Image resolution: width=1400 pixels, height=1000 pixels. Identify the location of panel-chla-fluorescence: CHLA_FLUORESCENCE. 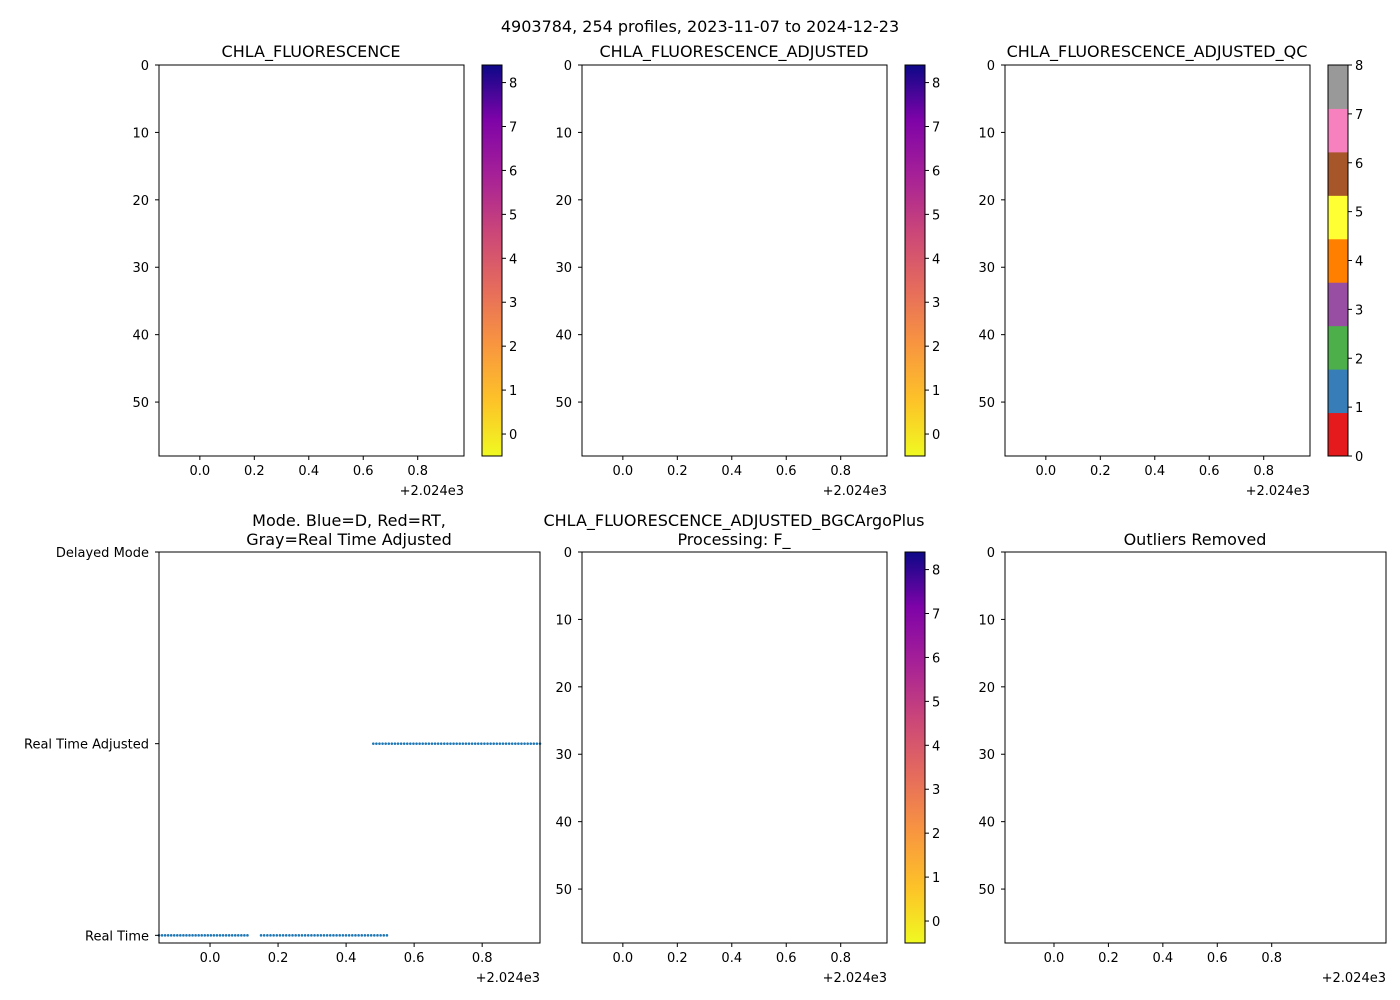
(311, 52).